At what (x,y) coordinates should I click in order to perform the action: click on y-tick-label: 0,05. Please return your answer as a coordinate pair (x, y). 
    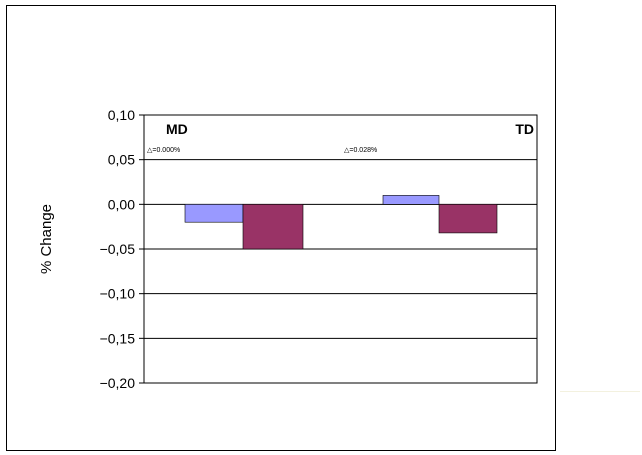
    Looking at the image, I should click on (121, 160).